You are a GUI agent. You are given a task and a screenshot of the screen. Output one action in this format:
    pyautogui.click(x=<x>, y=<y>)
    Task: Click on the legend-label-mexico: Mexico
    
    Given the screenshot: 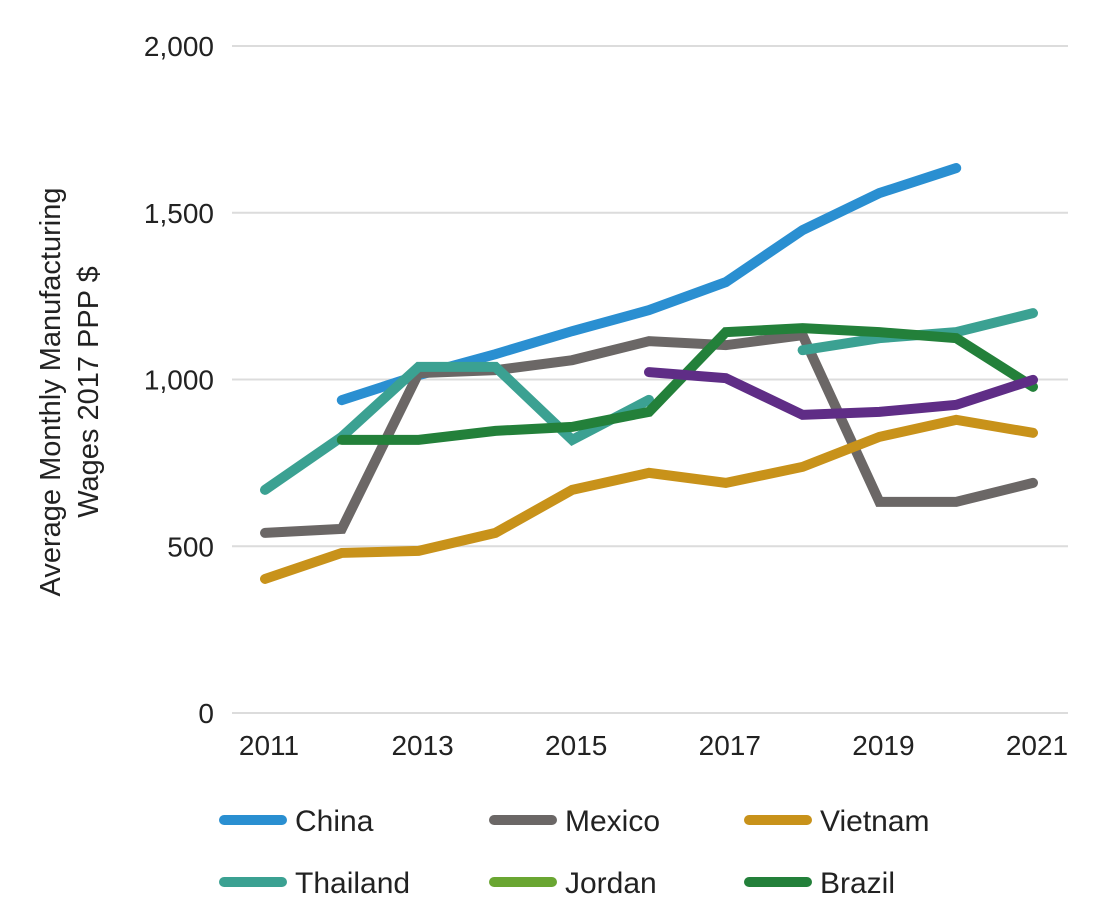 What is the action you would take?
    pyautogui.click(x=612, y=821)
    